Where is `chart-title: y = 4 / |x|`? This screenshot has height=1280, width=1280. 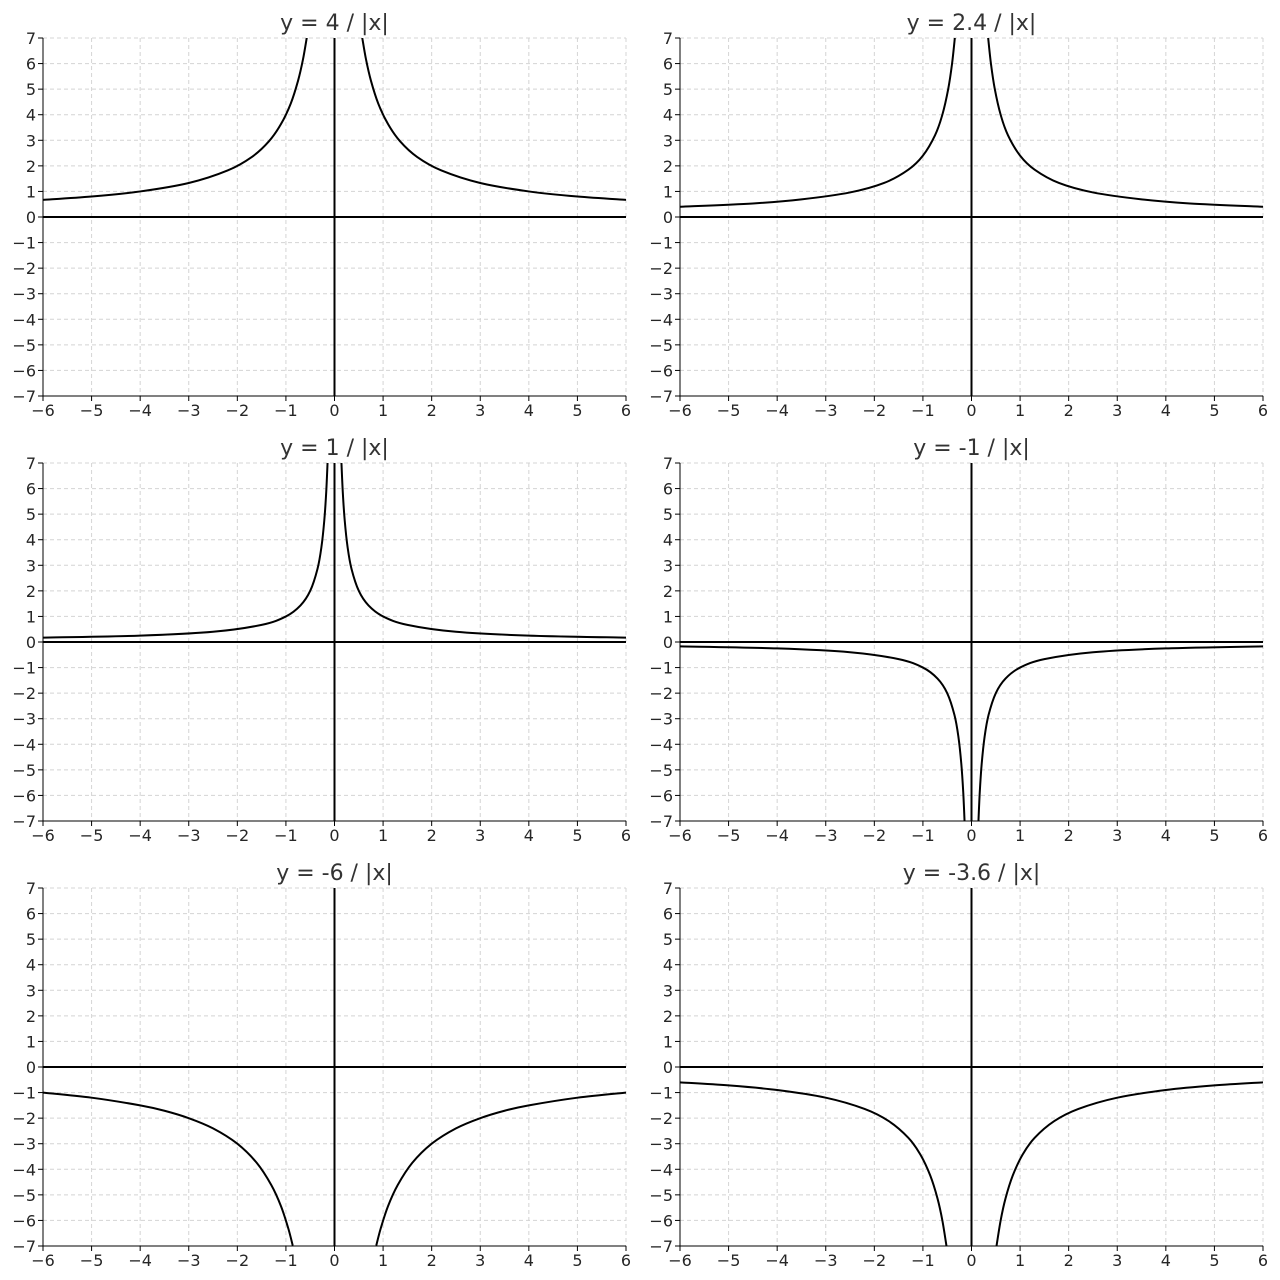
chart-title: y = 4 / |x| is located at coordinates (334, 23).